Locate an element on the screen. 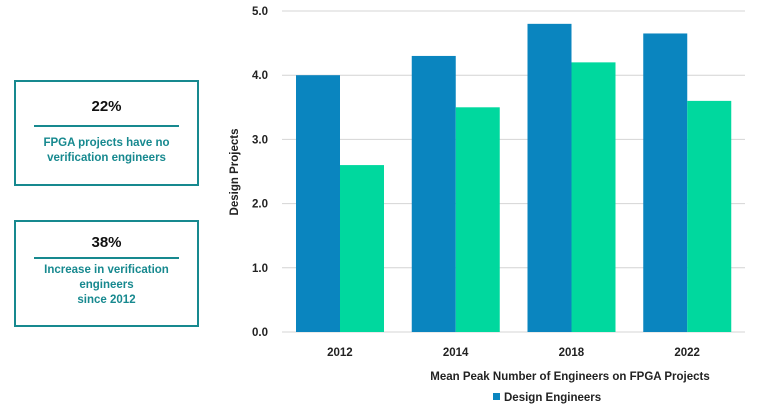 The image size is (768, 416). x-tick-label: 2014 is located at coordinates (456, 353).